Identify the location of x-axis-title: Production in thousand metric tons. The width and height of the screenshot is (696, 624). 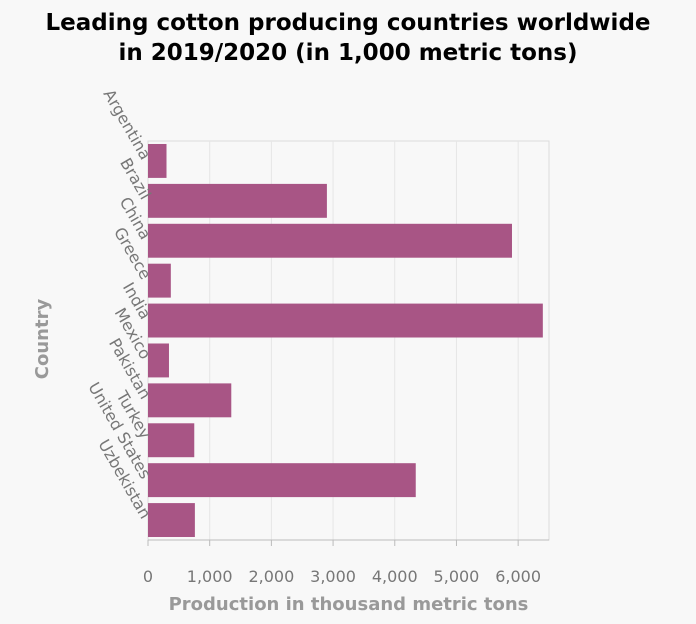
(349, 604).